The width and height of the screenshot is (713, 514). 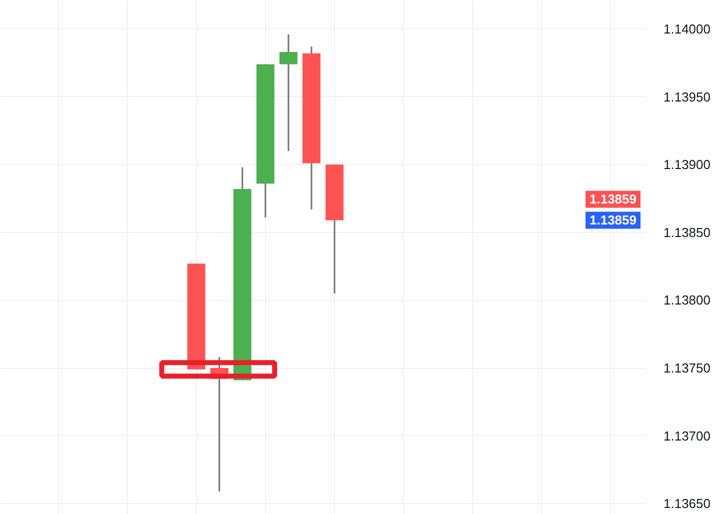 I want to click on y-tick-label: 1.13750, so click(x=687, y=368).